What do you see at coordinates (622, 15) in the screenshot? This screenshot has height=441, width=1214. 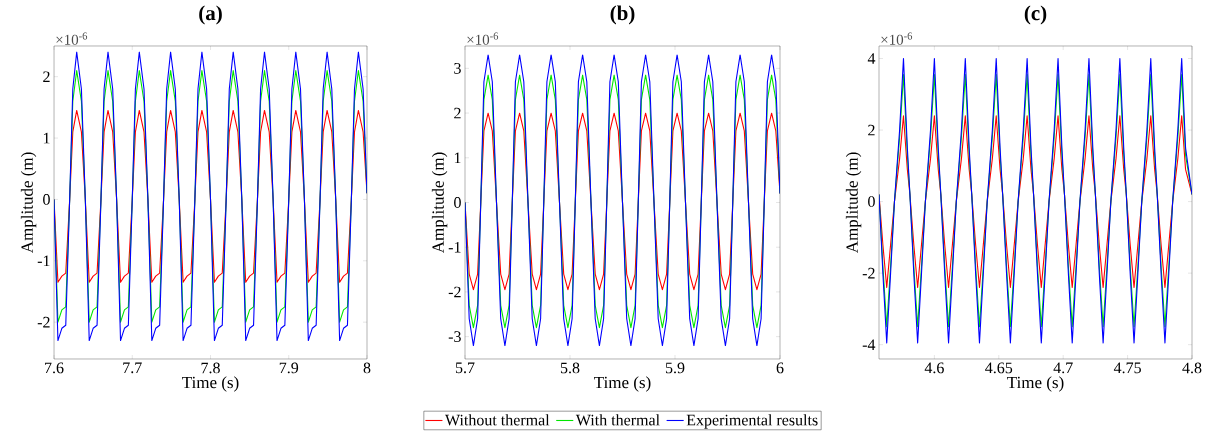 I see `chart-title: (b)` at bounding box center [622, 15].